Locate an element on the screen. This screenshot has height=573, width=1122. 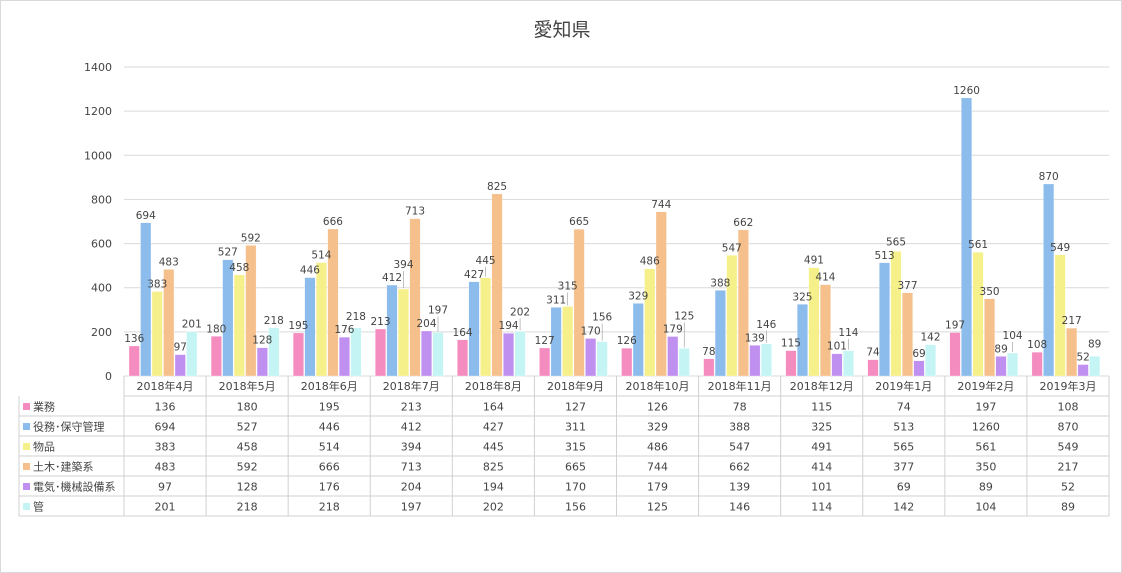
data-label: 101 is located at coordinates (837, 347).